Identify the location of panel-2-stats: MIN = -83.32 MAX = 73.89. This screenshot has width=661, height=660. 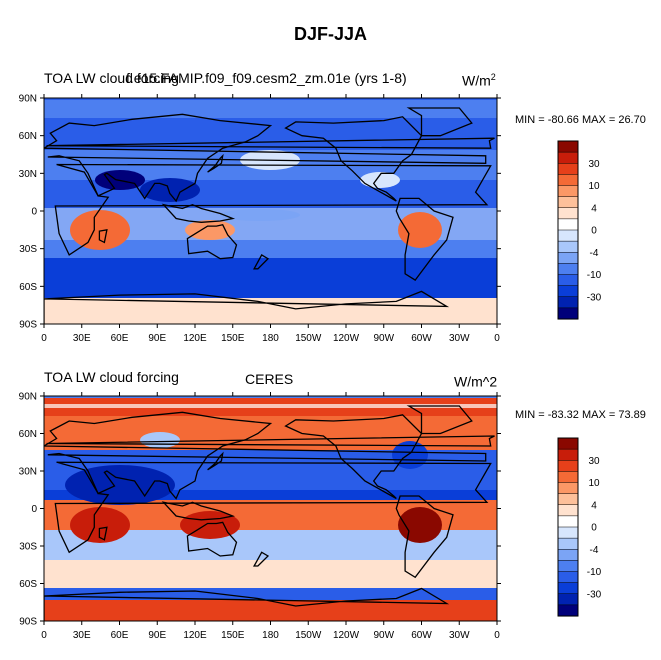
(580, 415).